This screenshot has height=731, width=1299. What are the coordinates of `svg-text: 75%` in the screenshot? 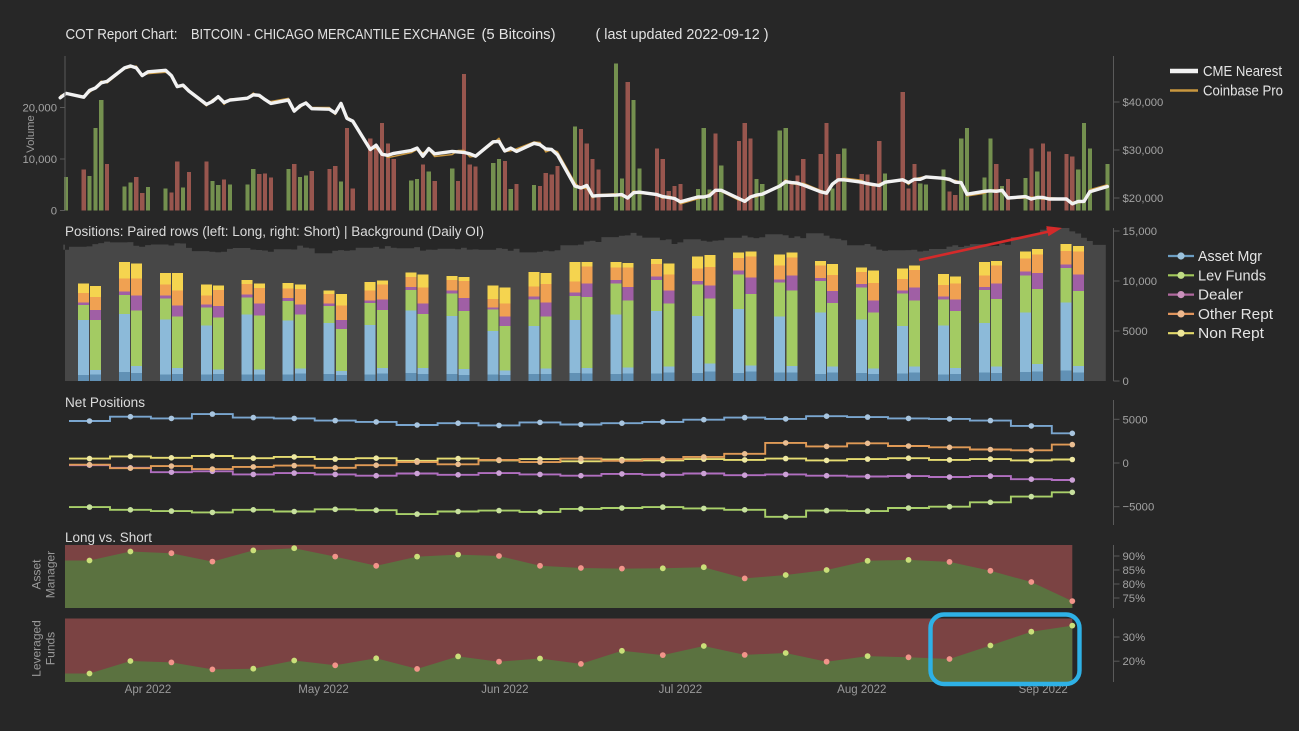 It's located at (1134, 599).